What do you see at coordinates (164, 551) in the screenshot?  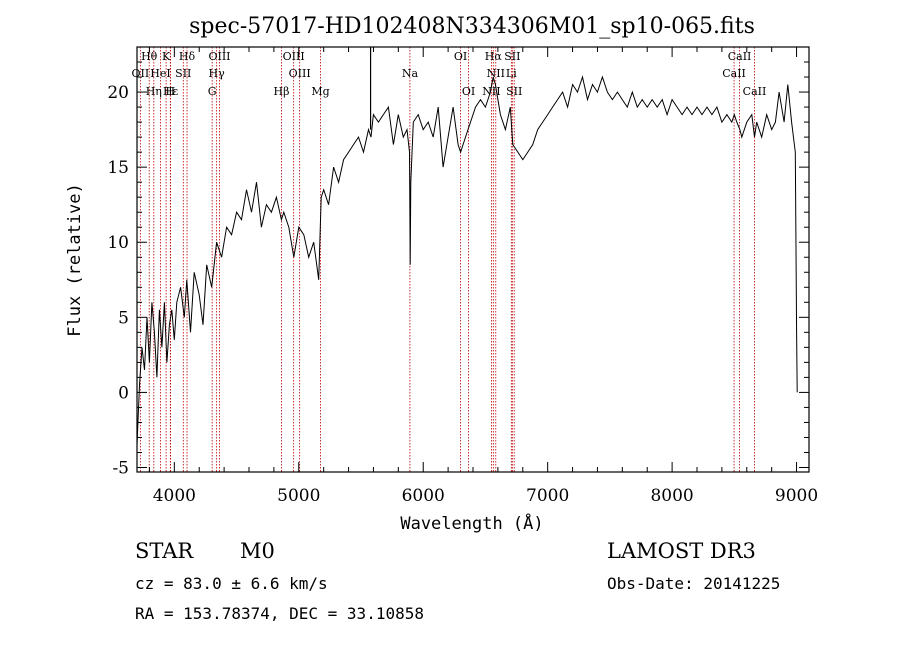 I see `object-class: STAR` at bounding box center [164, 551].